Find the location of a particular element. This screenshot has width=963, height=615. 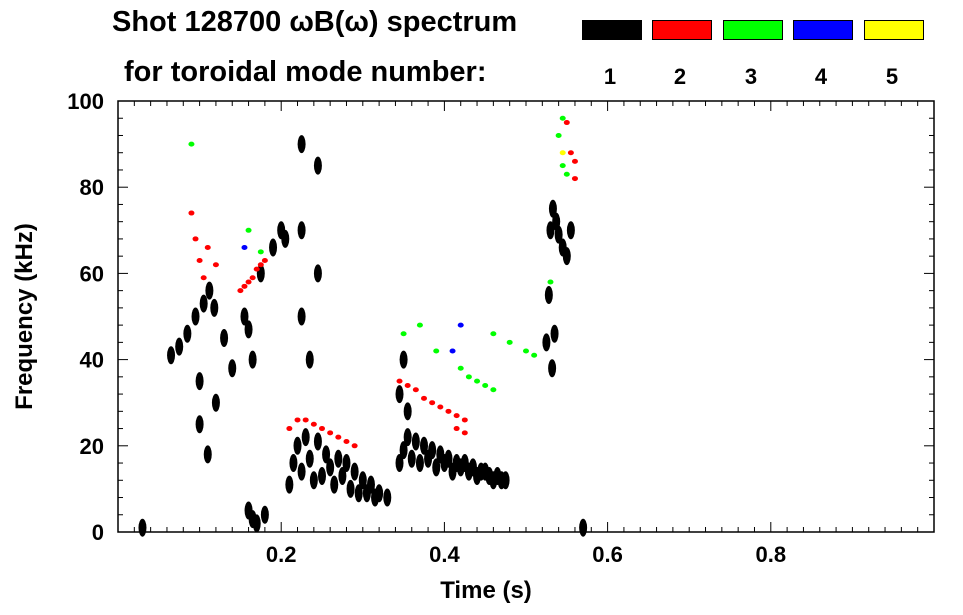

y-tick-label: 40 is located at coordinates (92, 360).